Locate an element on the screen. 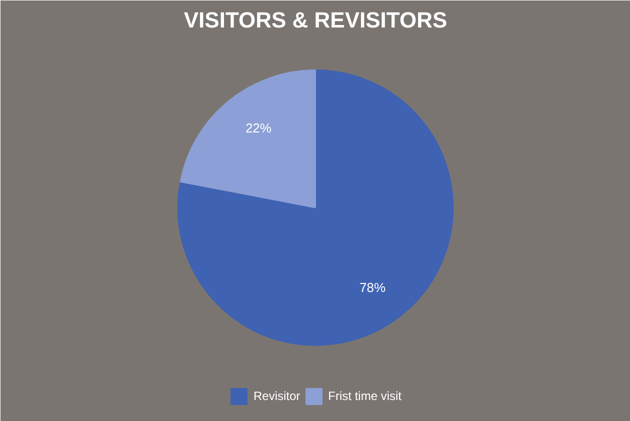  chart-title: VISITORS & REVISITORS is located at coordinates (316, 20).